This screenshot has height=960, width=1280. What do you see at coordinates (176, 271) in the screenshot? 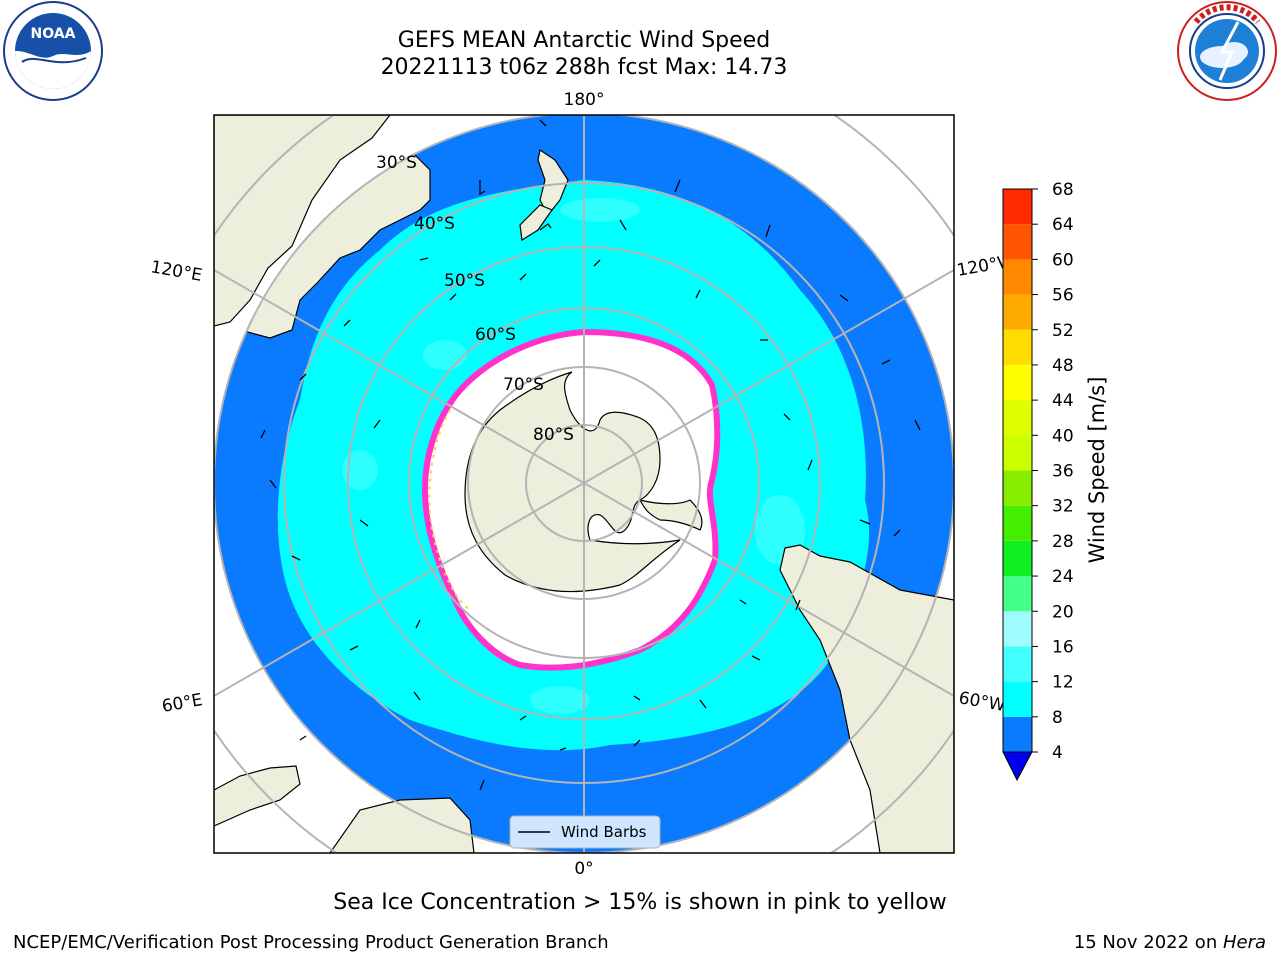
I see `meridian-label-120e: 120°E` at bounding box center [176, 271].